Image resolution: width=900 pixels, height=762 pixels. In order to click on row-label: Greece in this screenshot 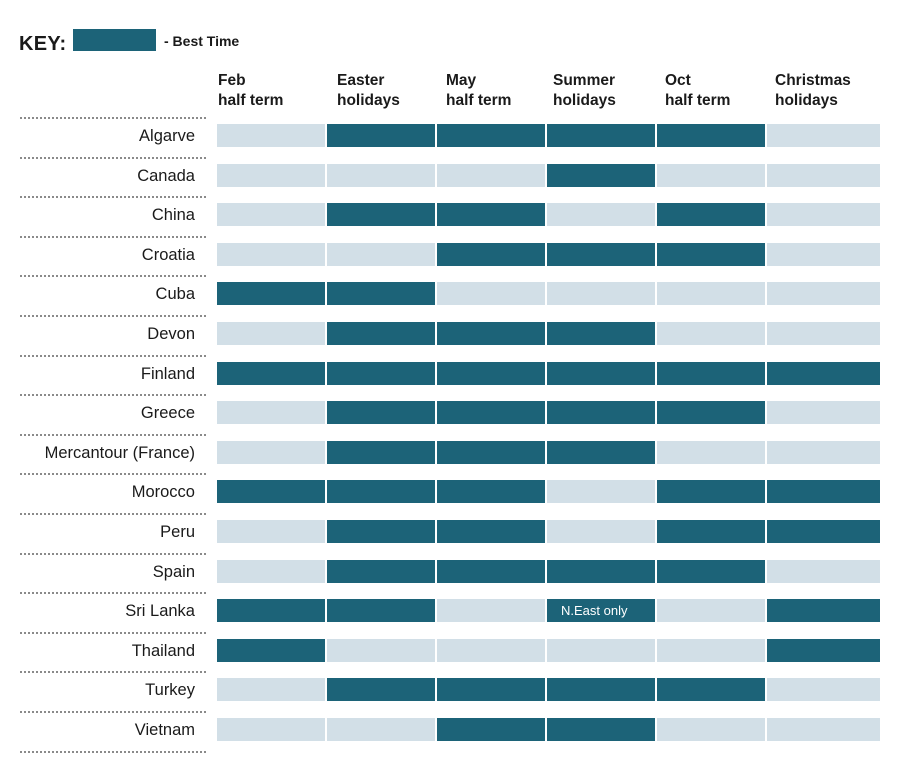, I will do `click(167, 413)`.